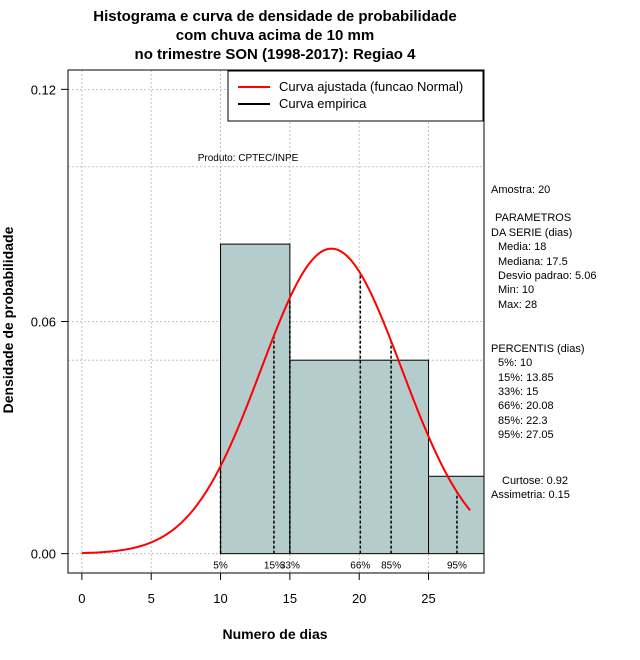 This screenshot has height=660, width=640. Describe the element at coordinates (457, 566) in the screenshot. I see `percentile-label: 95%` at that location.